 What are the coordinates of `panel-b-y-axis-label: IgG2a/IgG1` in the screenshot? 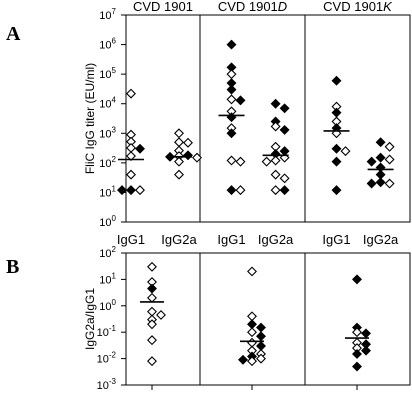 It's located at (90, 319).